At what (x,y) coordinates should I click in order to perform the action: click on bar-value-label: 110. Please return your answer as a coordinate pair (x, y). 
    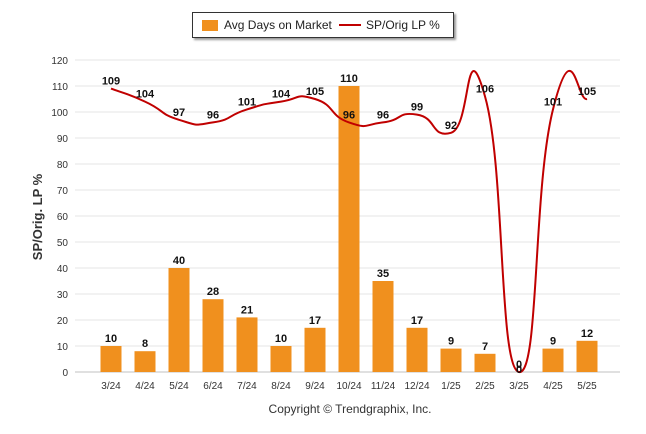
    Looking at the image, I should click on (349, 79).